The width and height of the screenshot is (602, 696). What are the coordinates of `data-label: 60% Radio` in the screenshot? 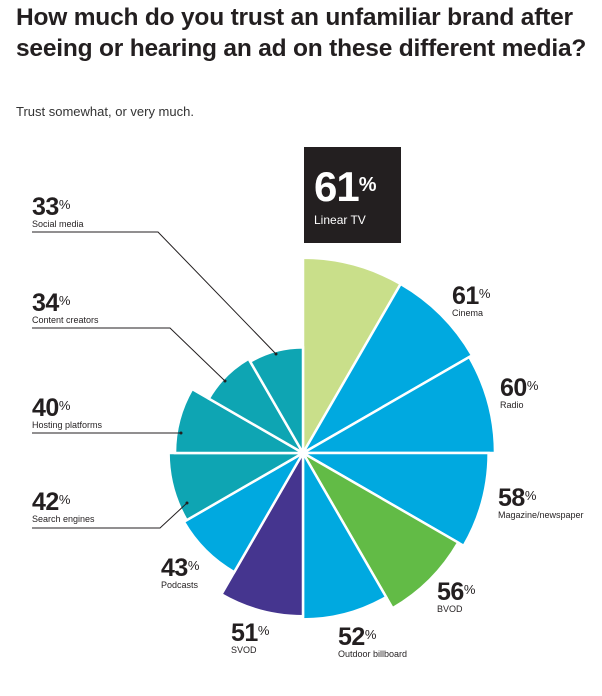 It's located at (519, 392).